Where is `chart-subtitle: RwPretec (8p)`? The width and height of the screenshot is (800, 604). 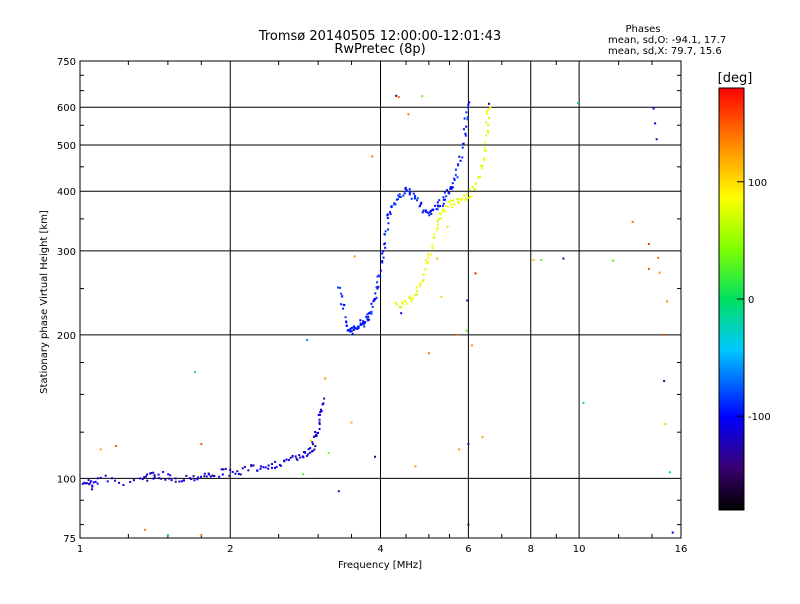 chart-subtitle: RwPretec (8p) is located at coordinates (379, 49).